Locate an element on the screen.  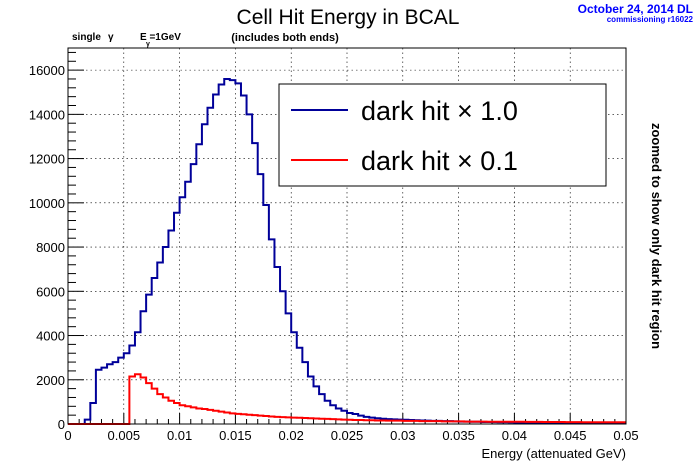
x-tick-label: 0.045 is located at coordinates (570, 435).